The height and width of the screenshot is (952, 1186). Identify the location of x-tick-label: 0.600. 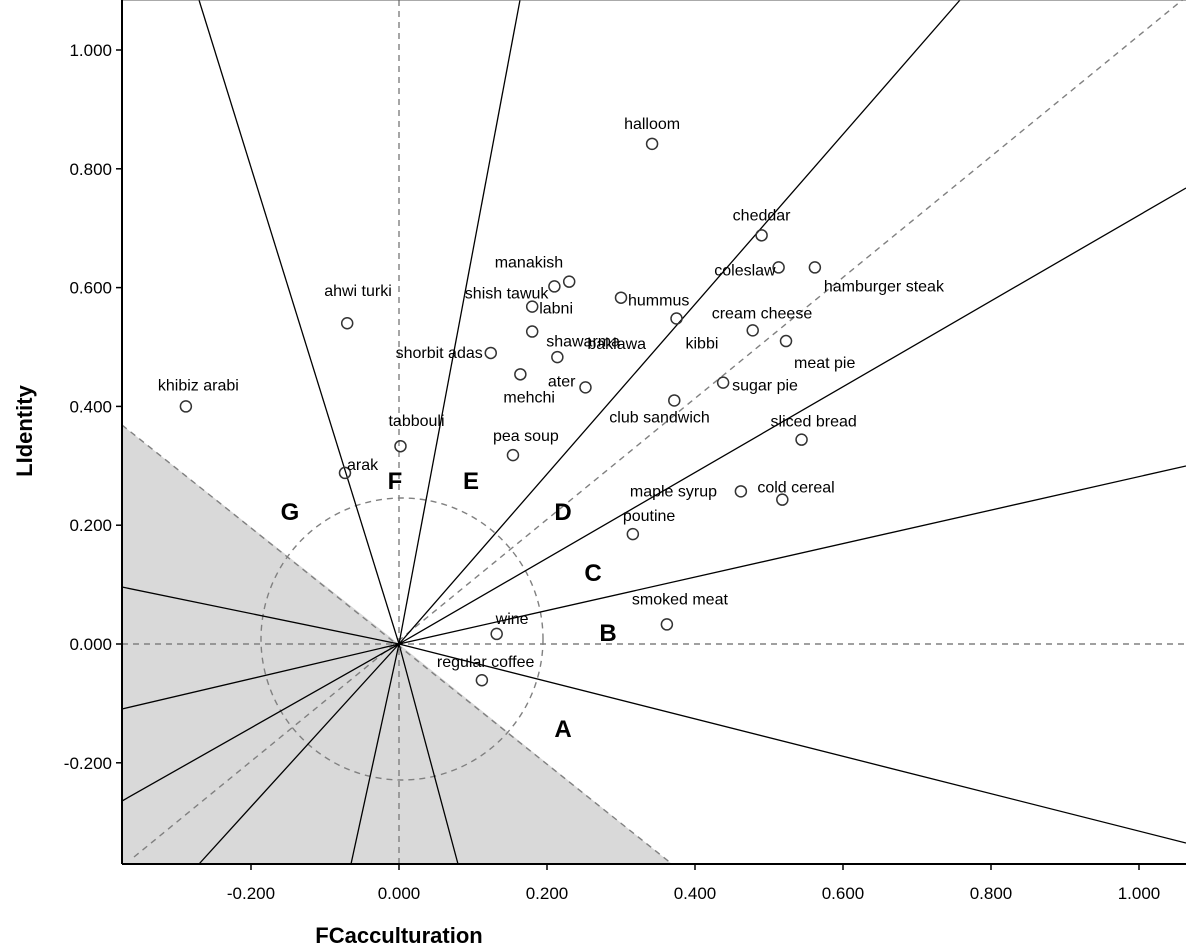
(843, 893).